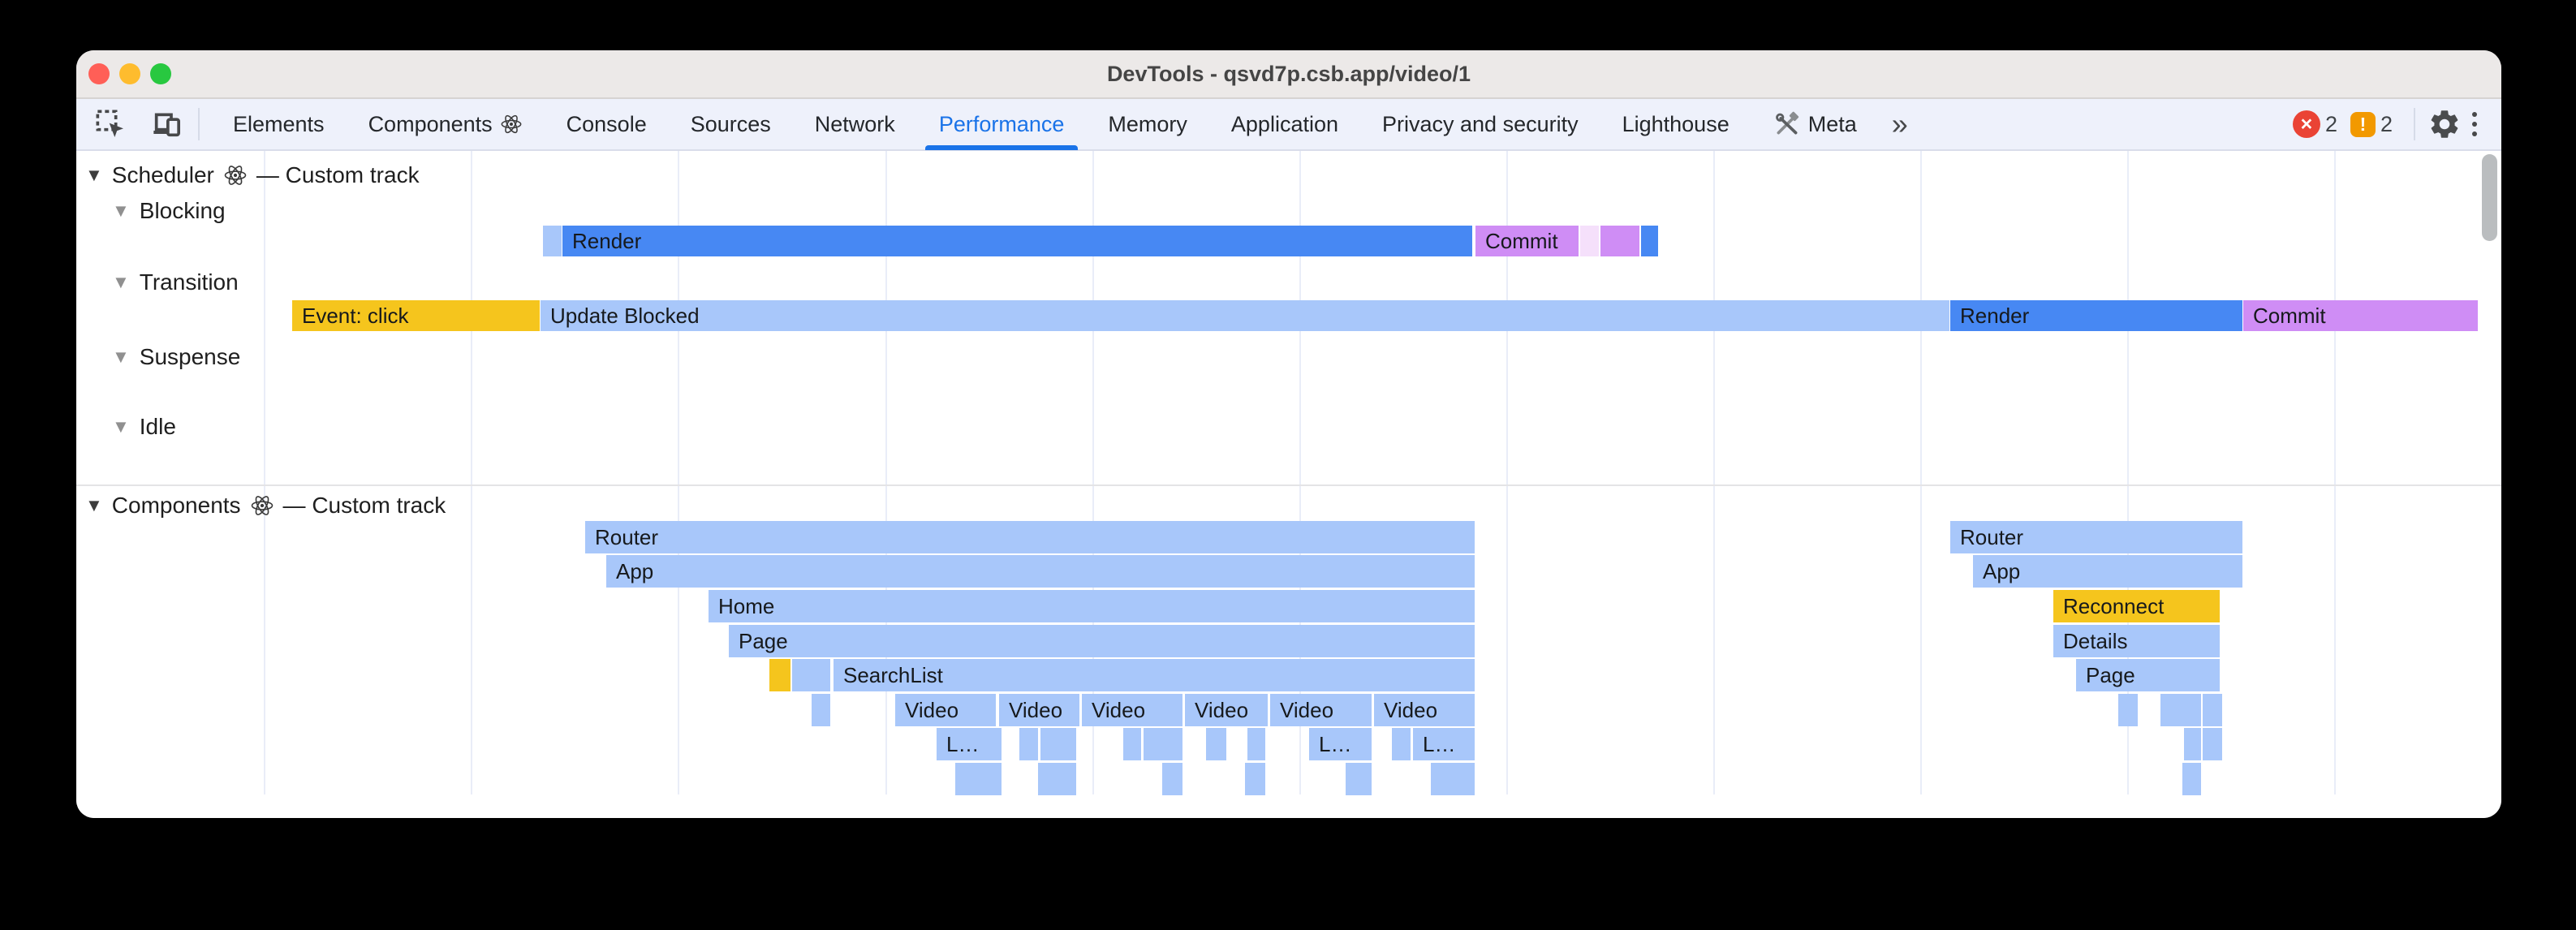 Image resolution: width=2576 pixels, height=930 pixels. Describe the element at coordinates (2306, 124) in the screenshot. I see `error-badge-icon: ×` at that location.